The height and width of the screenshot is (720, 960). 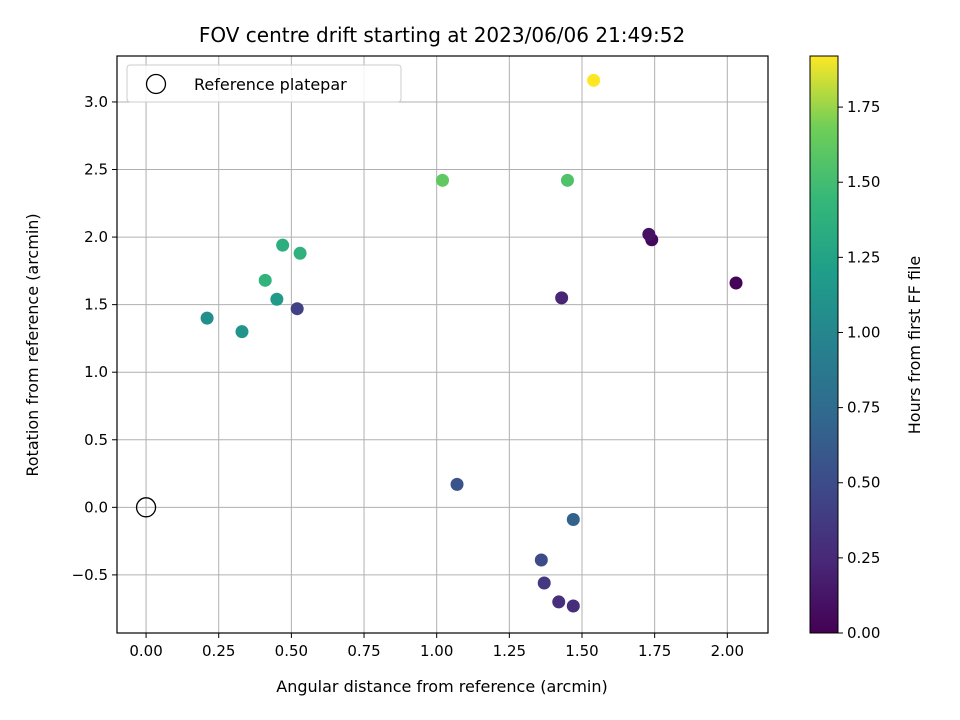 I want to click on y-tick-label: −0.5, so click(x=90, y=575).